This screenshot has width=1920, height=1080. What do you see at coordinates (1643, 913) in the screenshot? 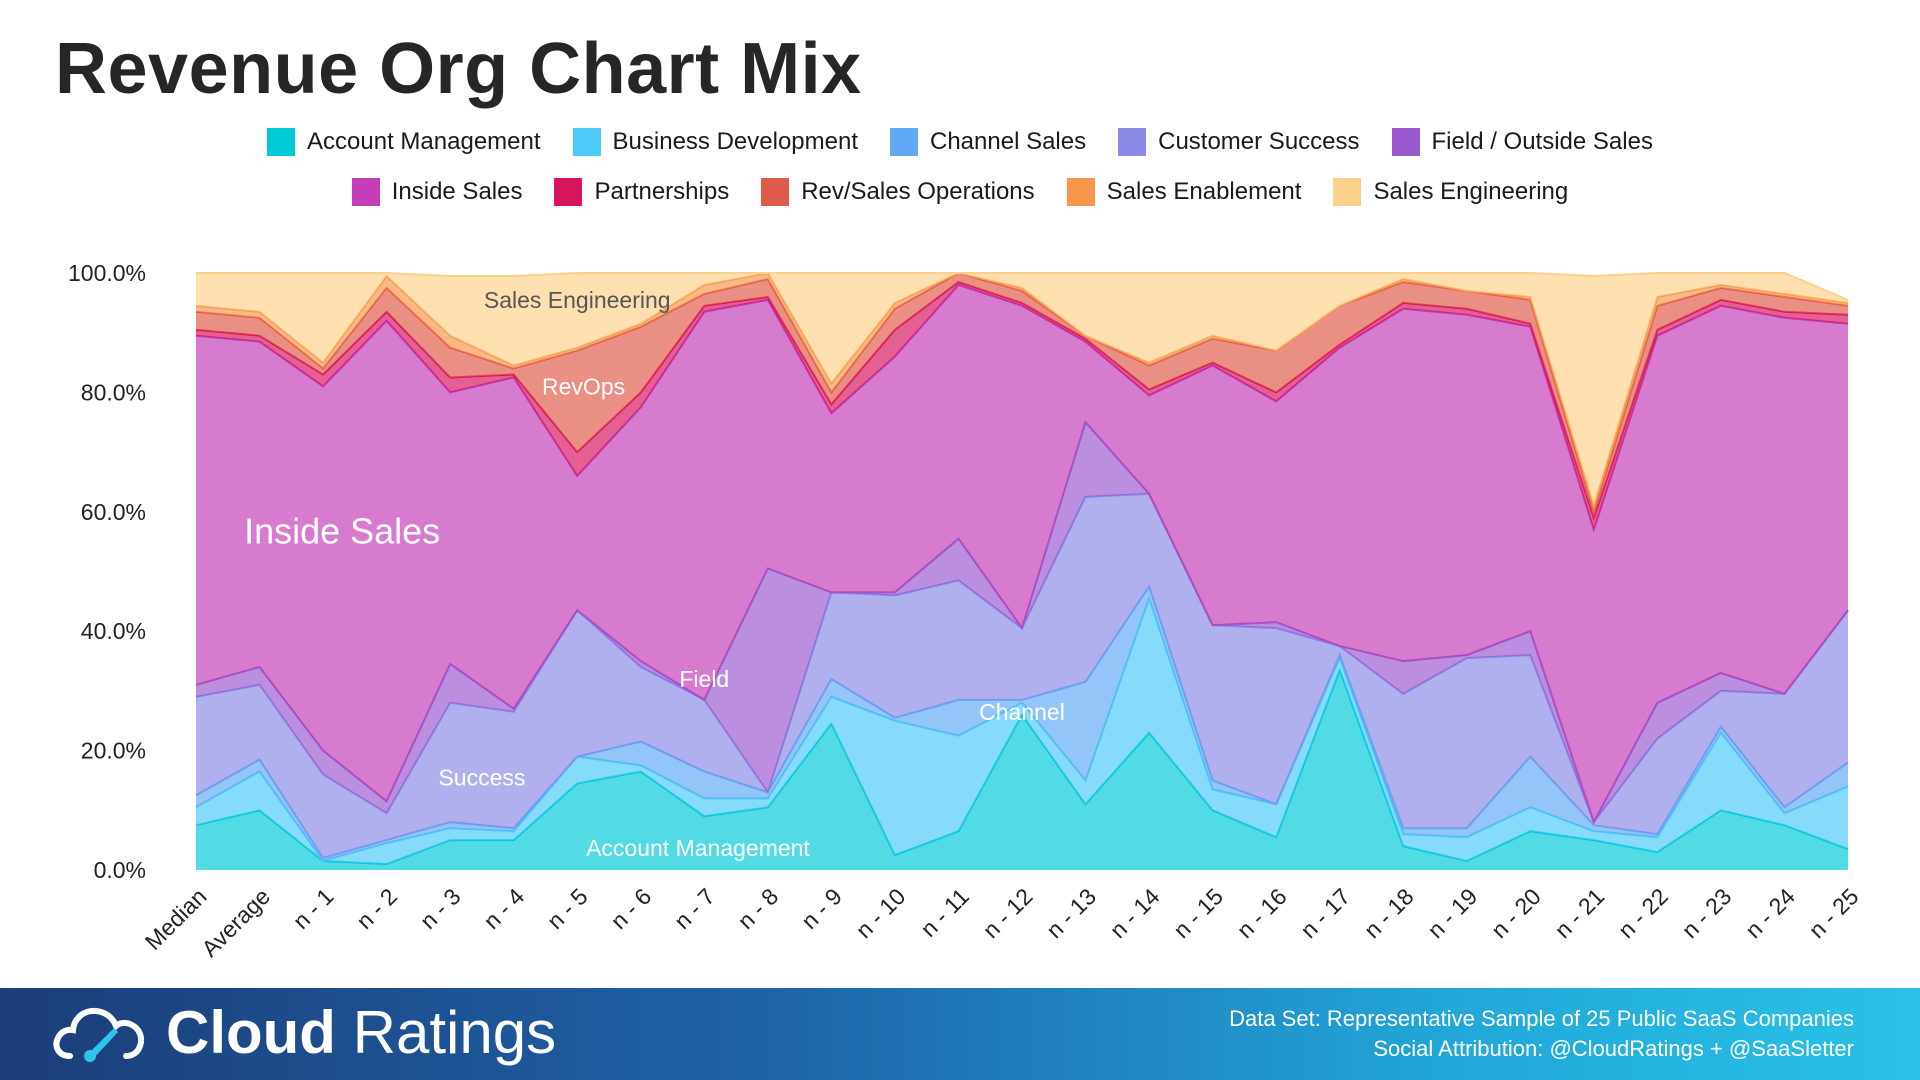
I see `x-tick-label: n - 22` at bounding box center [1643, 913].